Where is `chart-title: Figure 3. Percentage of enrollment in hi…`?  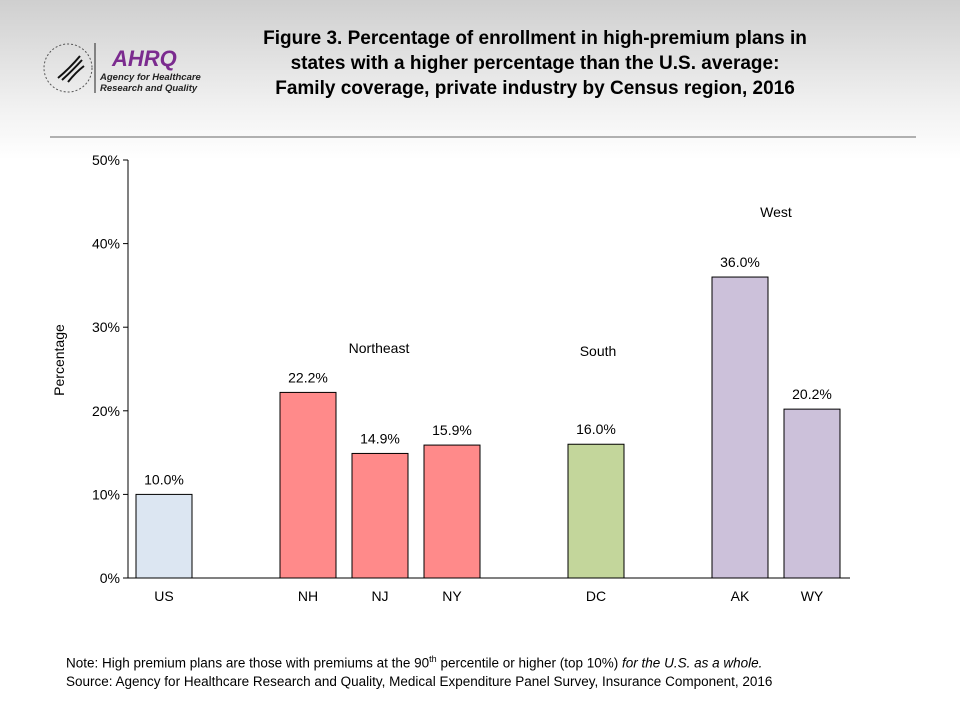 chart-title: Figure 3. Percentage of enrollment in hi… is located at coordinates (535, 63).